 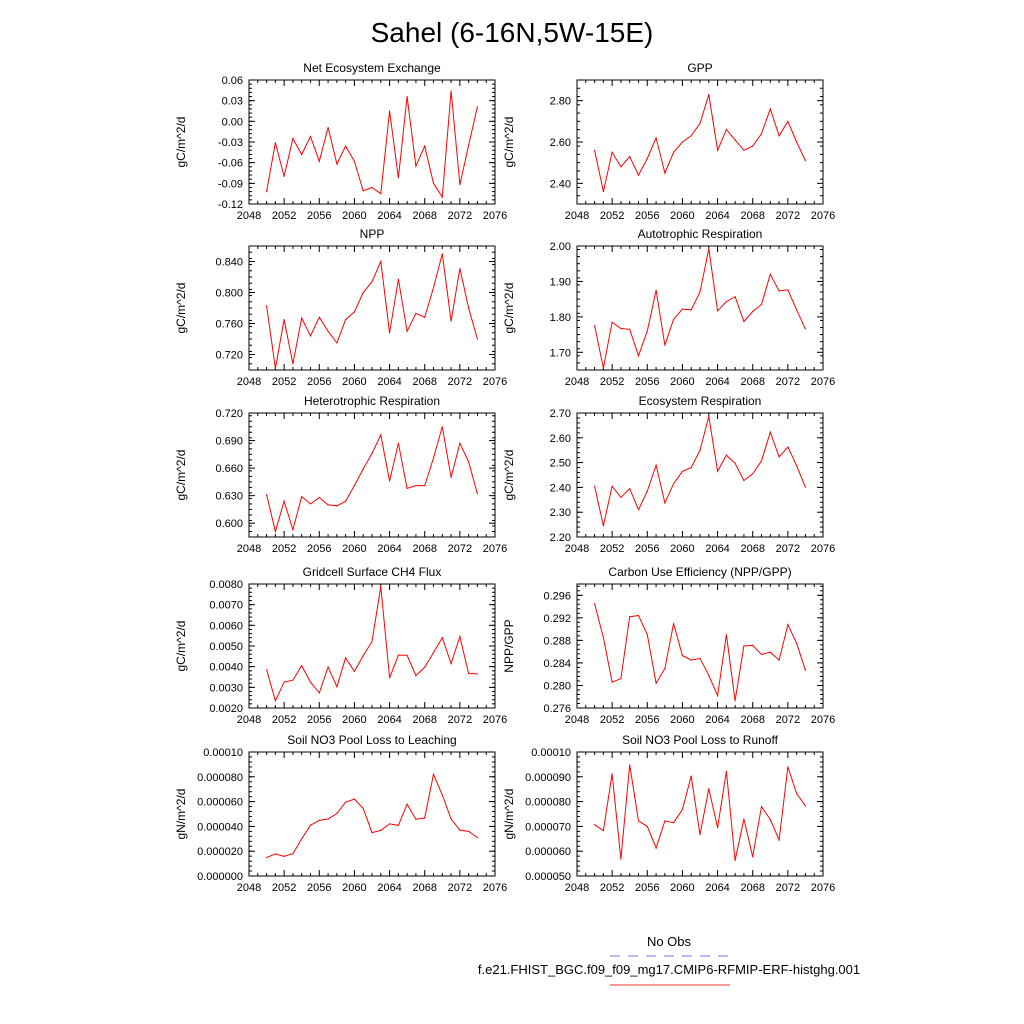 What do you see at coordinates (647, 888) in the screenshot?
I see `x-tick-label: 2056` at bounding box center [647, 888].